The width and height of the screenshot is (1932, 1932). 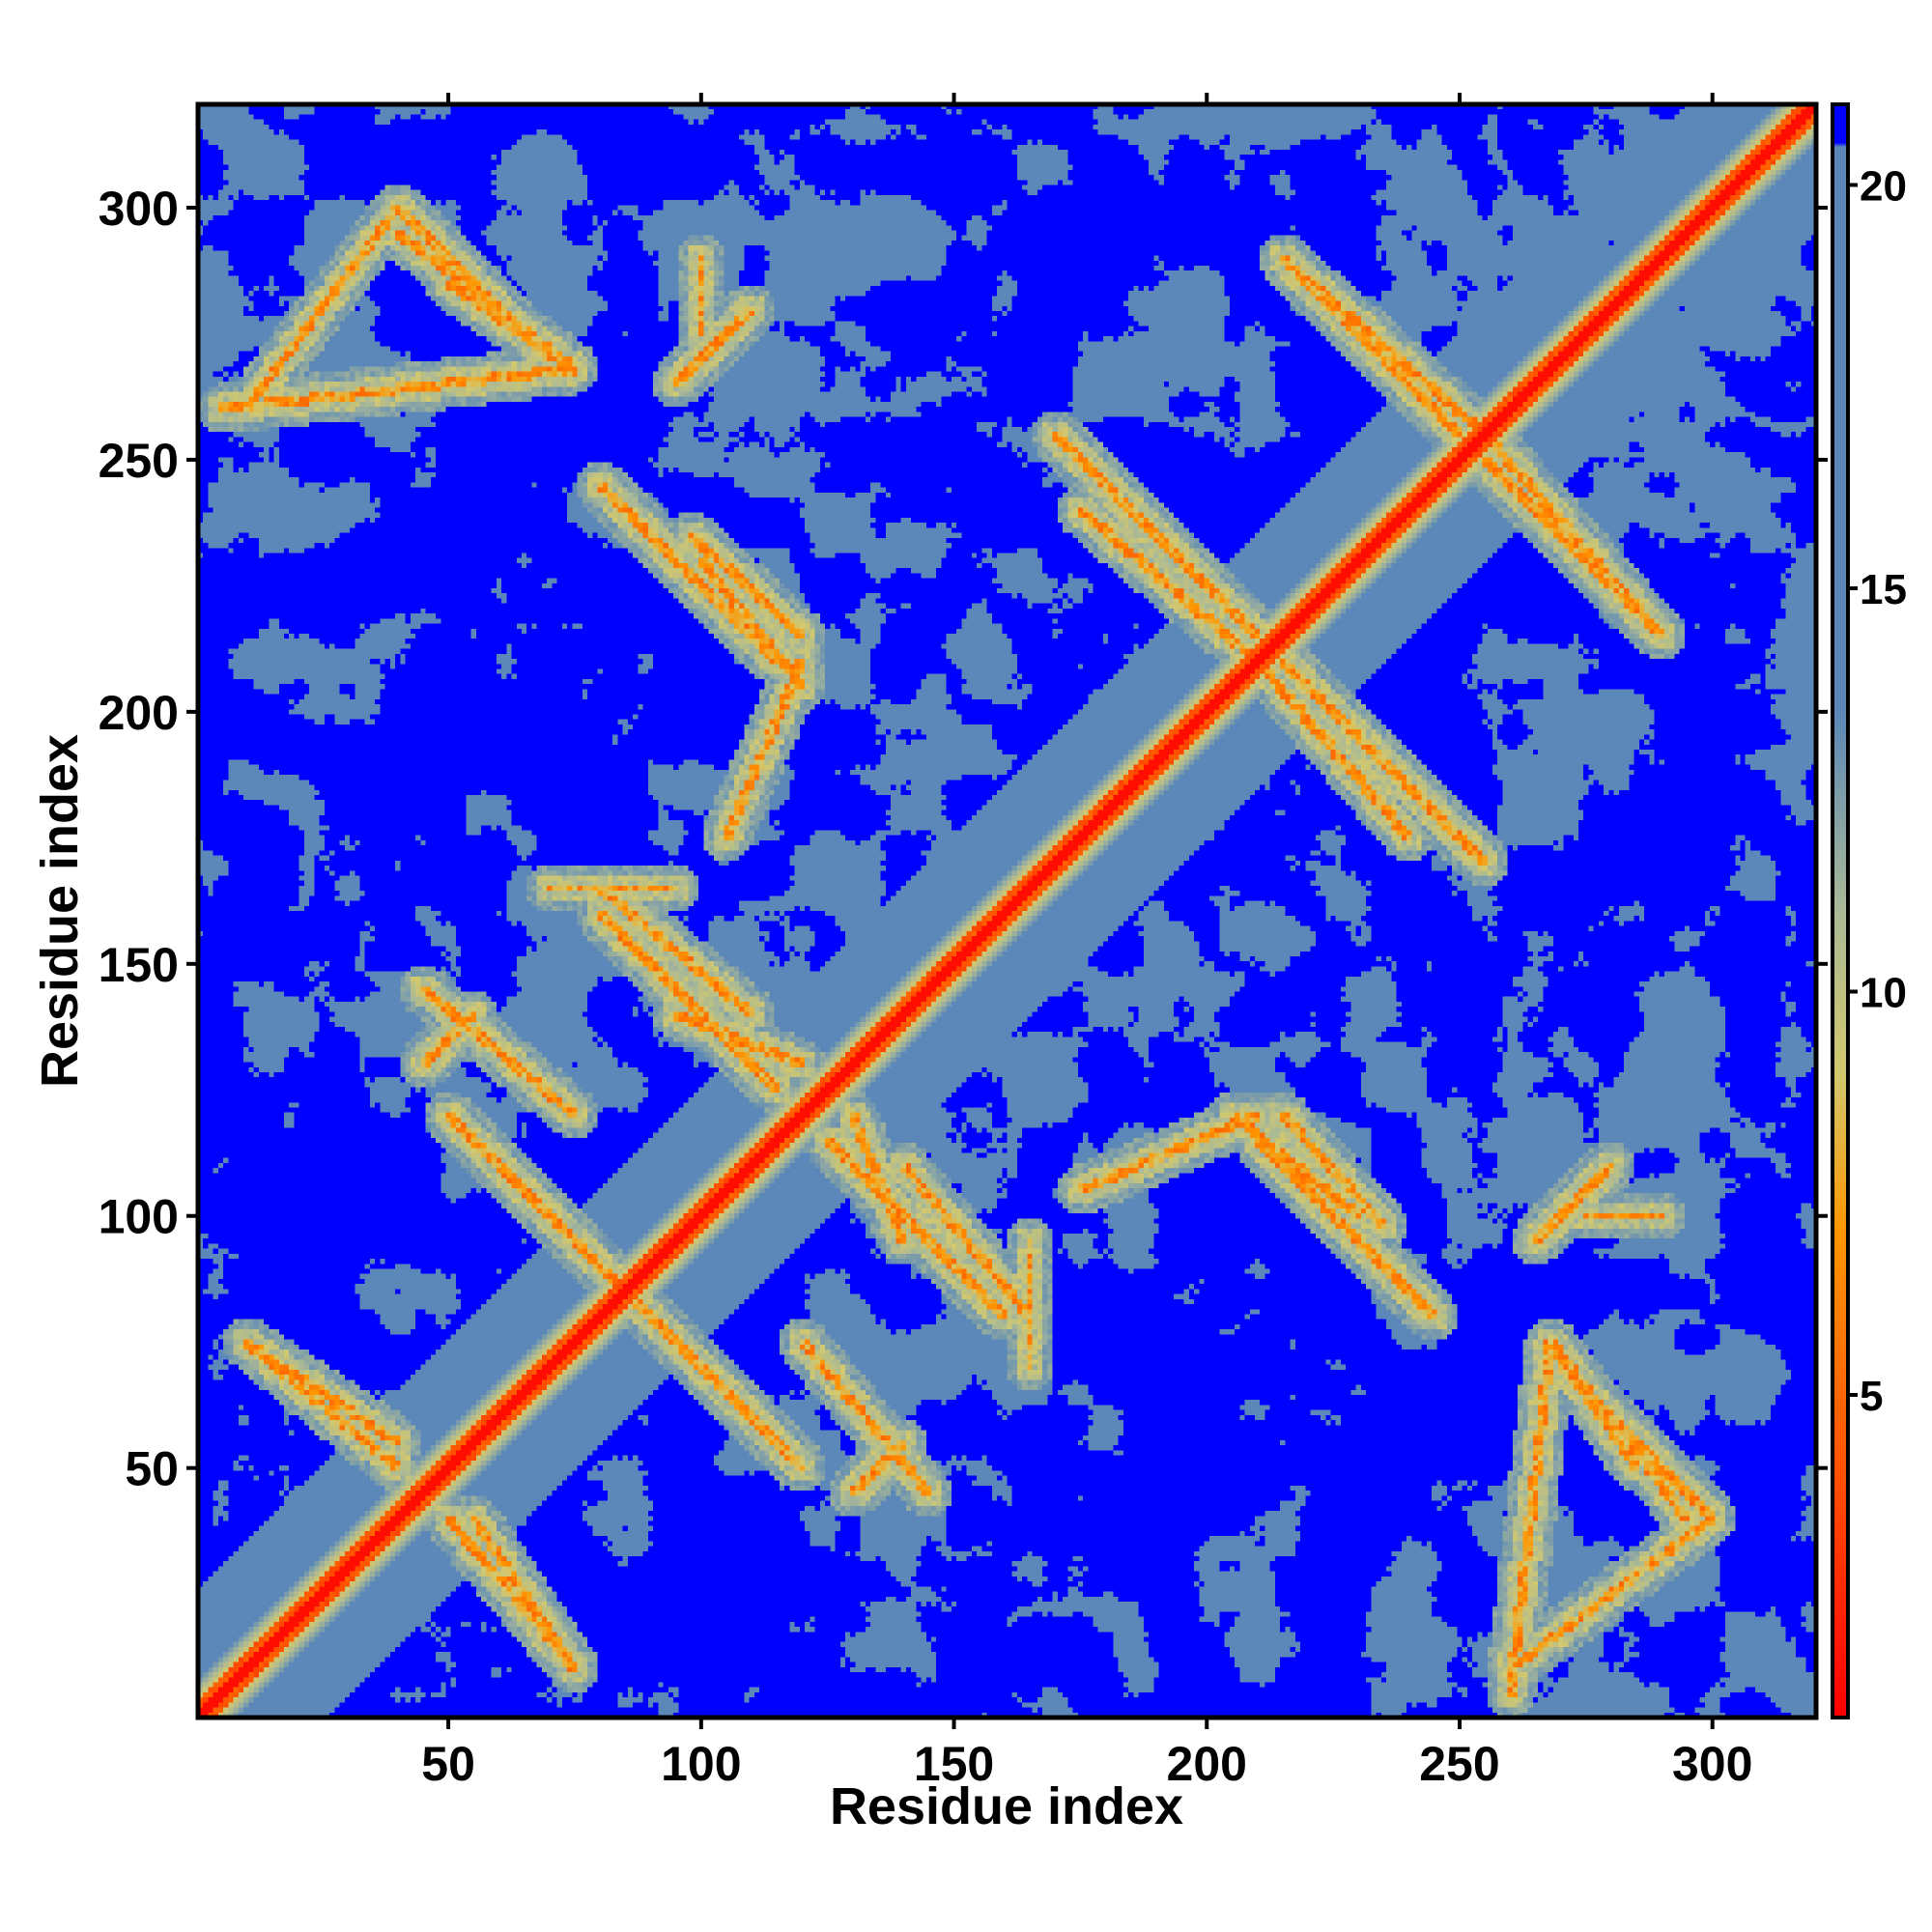 I want to click on x-tick-label: 300, so click(x=1712, y=1764).